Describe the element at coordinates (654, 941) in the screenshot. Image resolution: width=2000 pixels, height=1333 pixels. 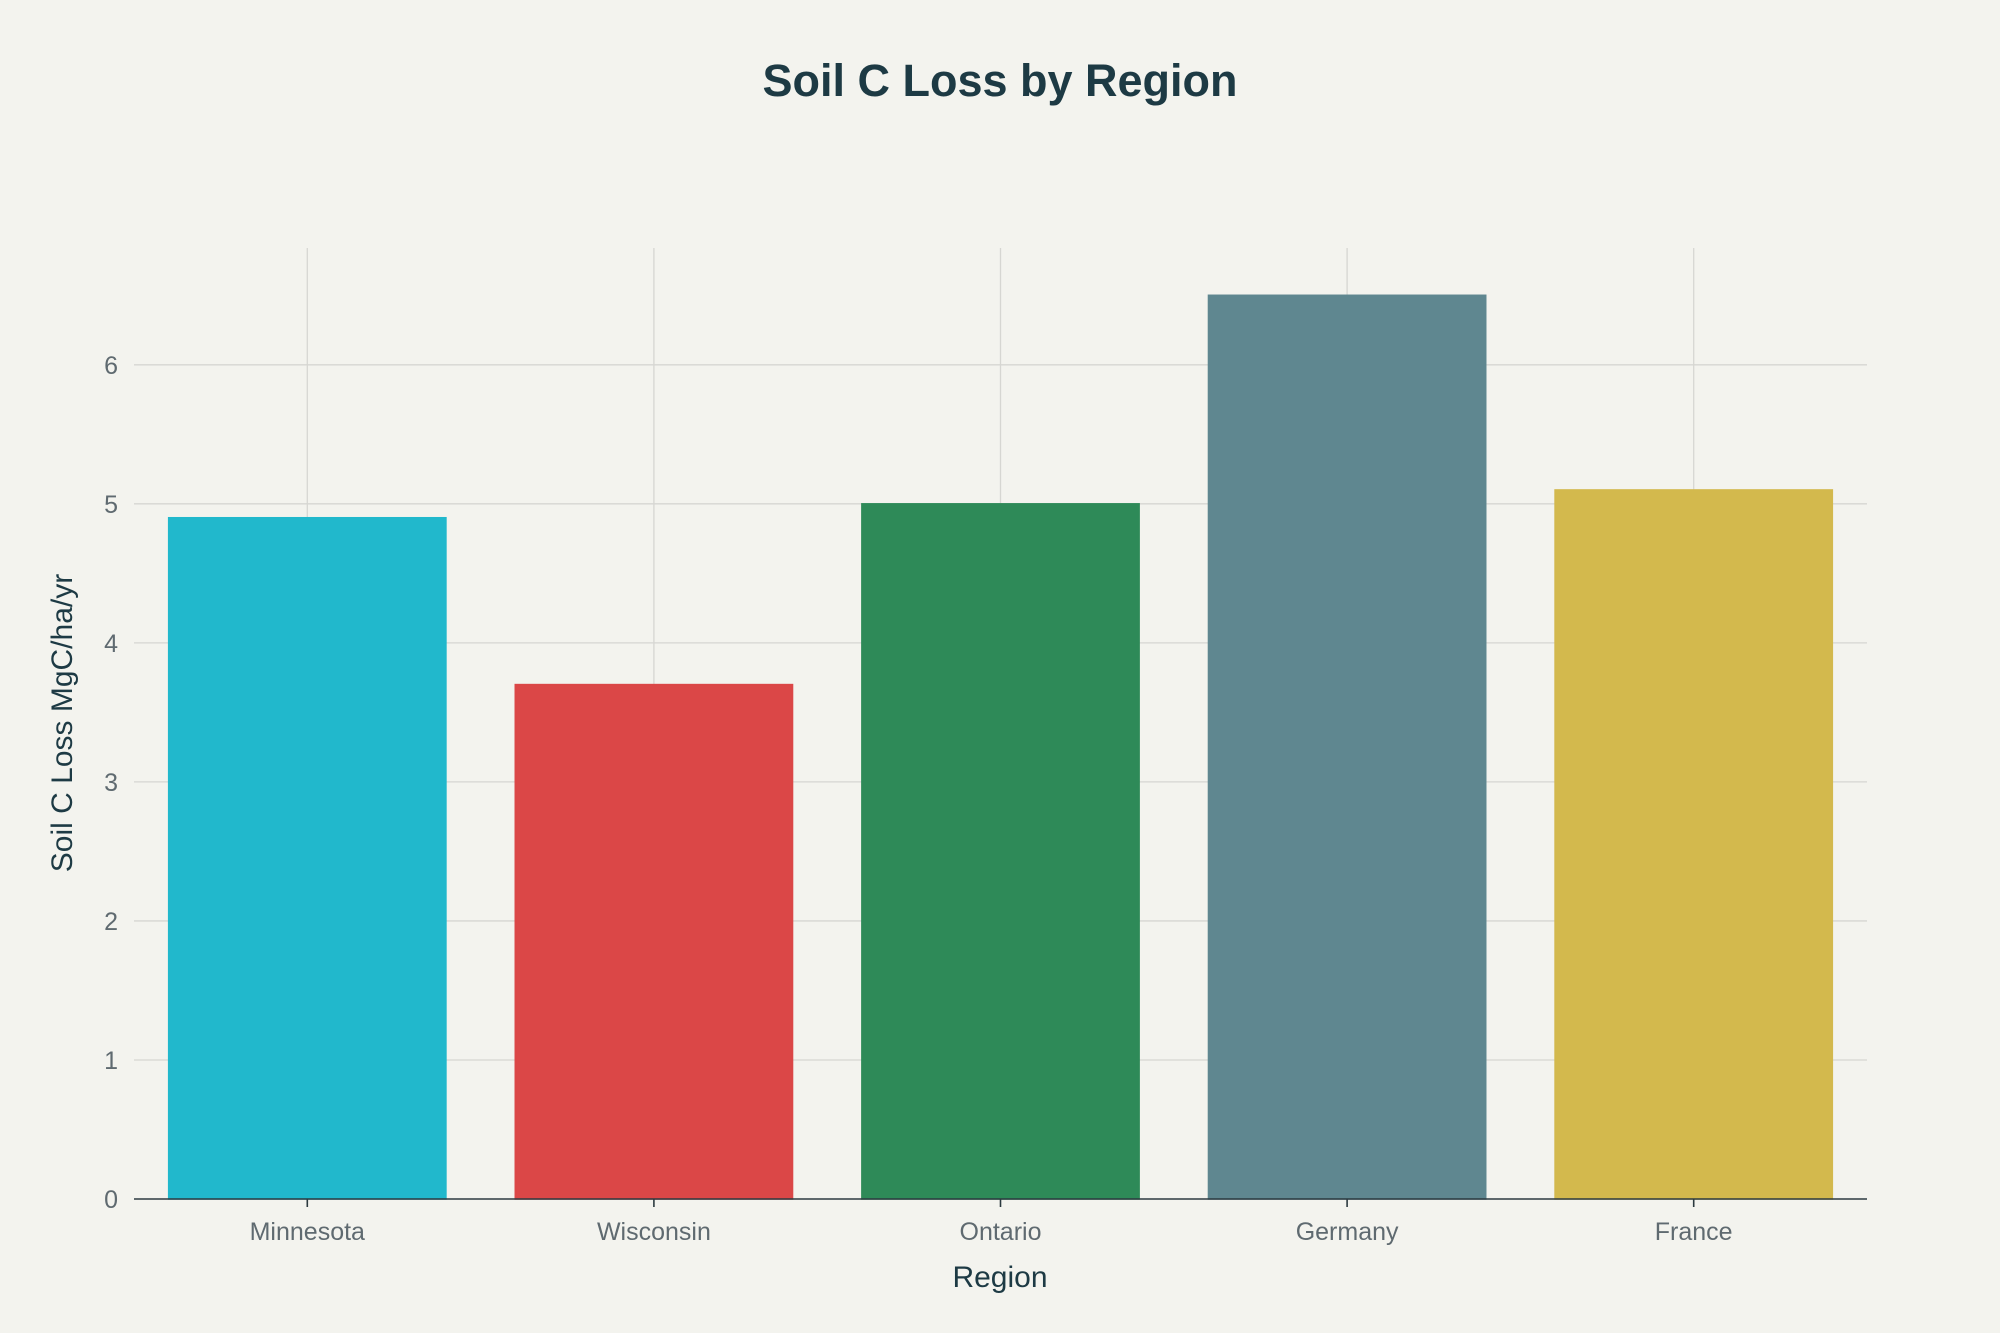
I see `bar-wisconsin` at that location.